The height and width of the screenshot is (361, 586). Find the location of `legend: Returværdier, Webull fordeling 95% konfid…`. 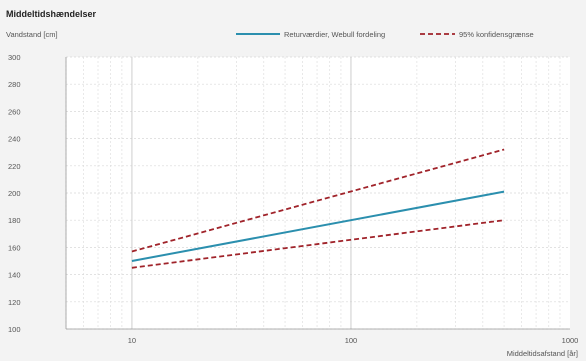

legend: Returværdier, Webull fordeling 95% konfid… is located at coordinates (385, 34).